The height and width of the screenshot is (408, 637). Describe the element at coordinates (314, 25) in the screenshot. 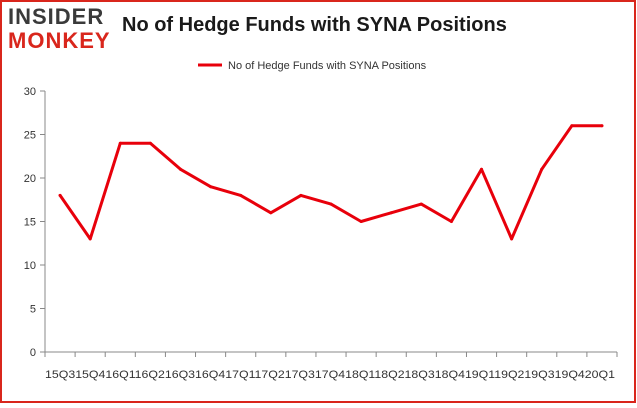

I see `chart-title: No of Hedge Funds with SYNA Positions` at that location.